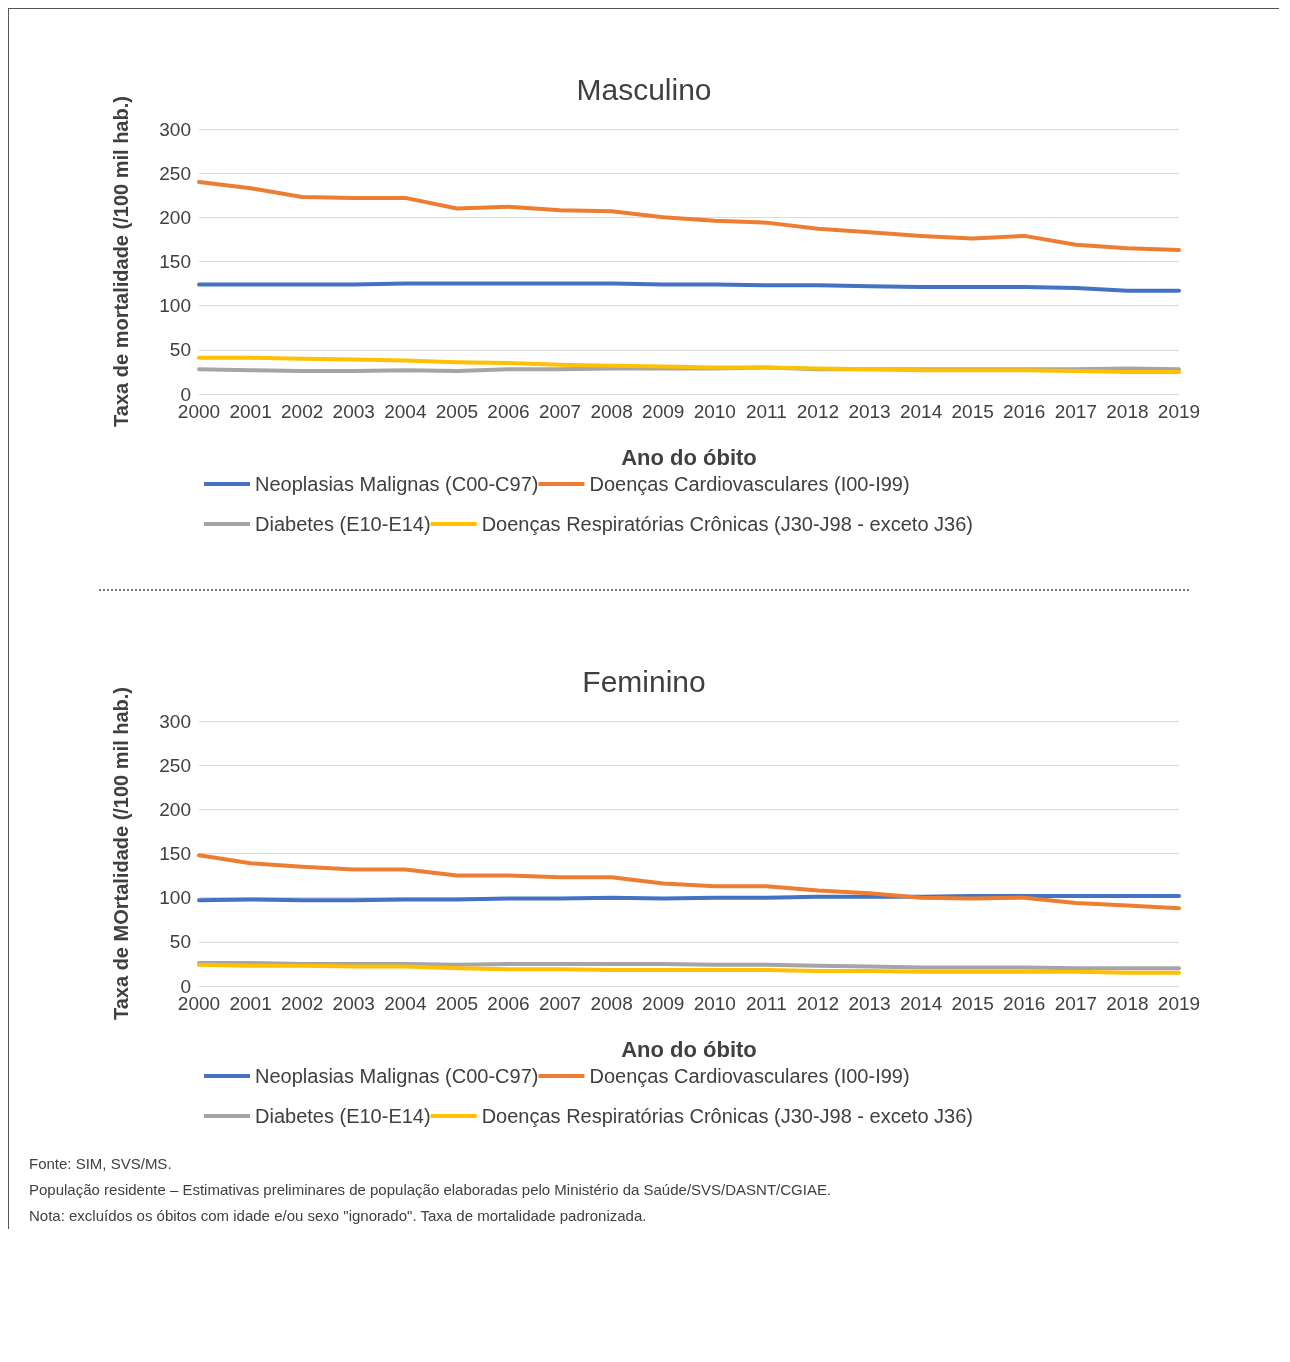 The width and height of the screenshot is (1290, 1362). What do you see at coordinates (338, 1216) in the screenshot?
I see `text: Nota: excluídos os óbitos com idade e/ou sexo "ignorado". Taxa de mortalidade padronizada.` at bounding box center [338, 1216].